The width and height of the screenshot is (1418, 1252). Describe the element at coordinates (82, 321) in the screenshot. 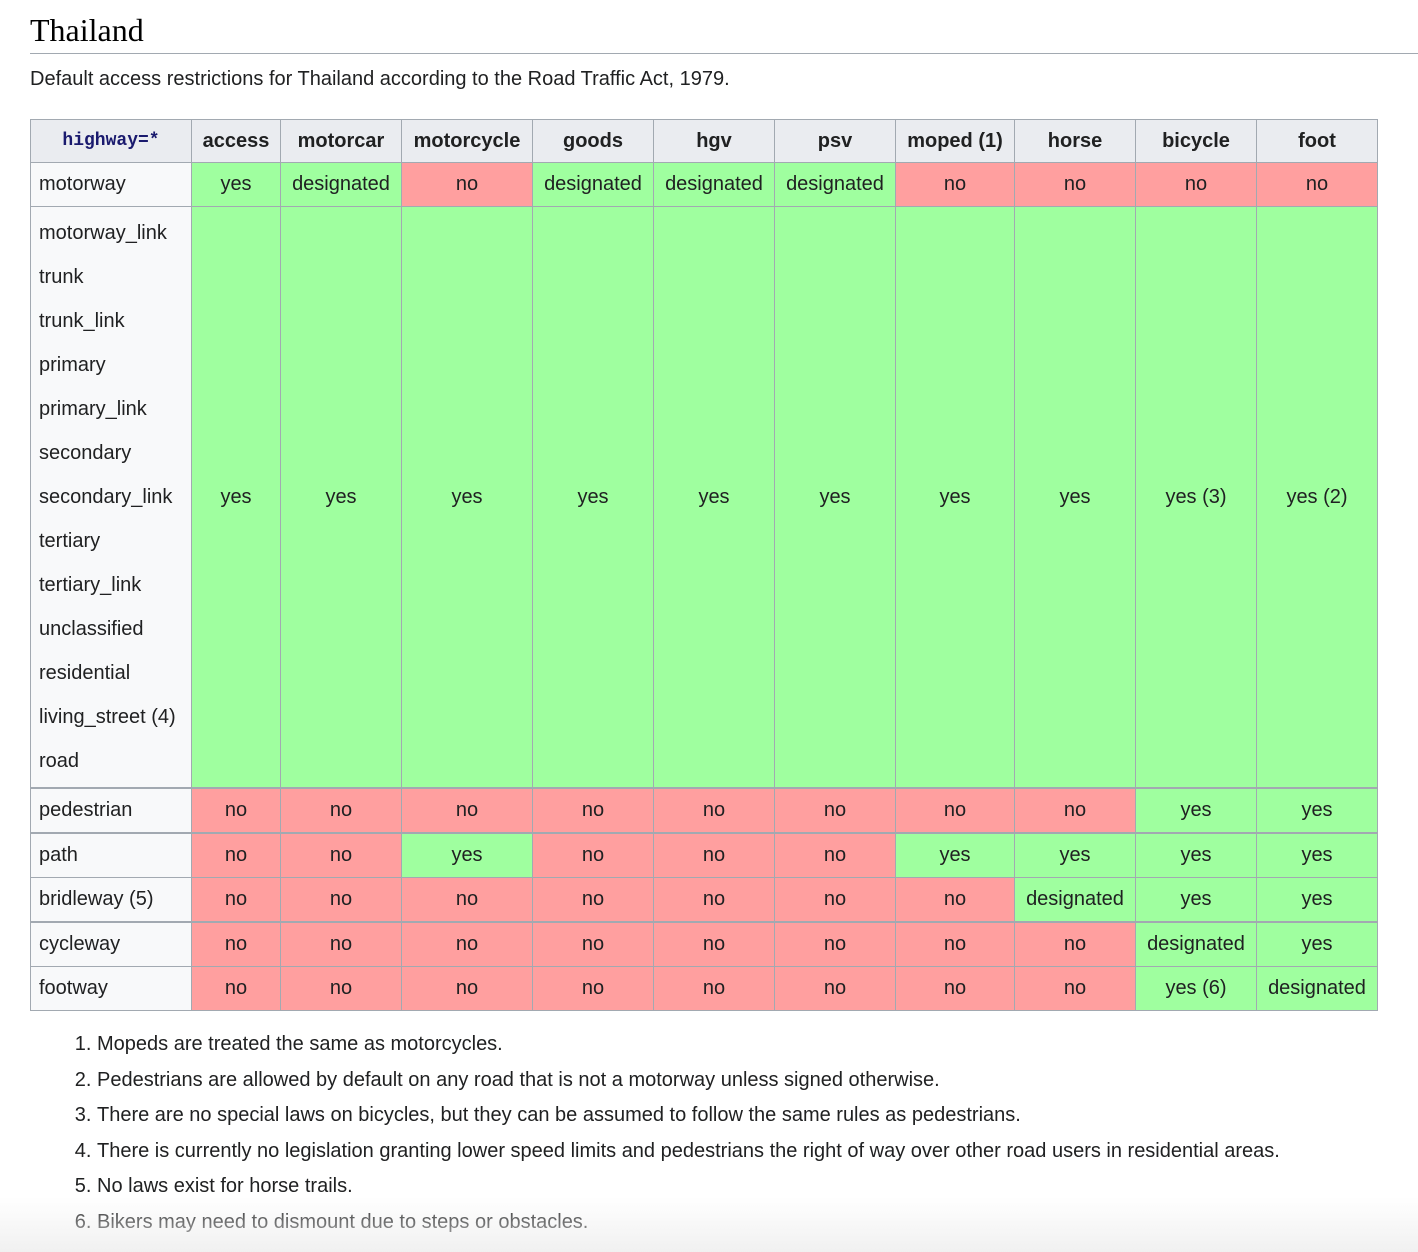

I see `row-label: trunk_link` at that location.